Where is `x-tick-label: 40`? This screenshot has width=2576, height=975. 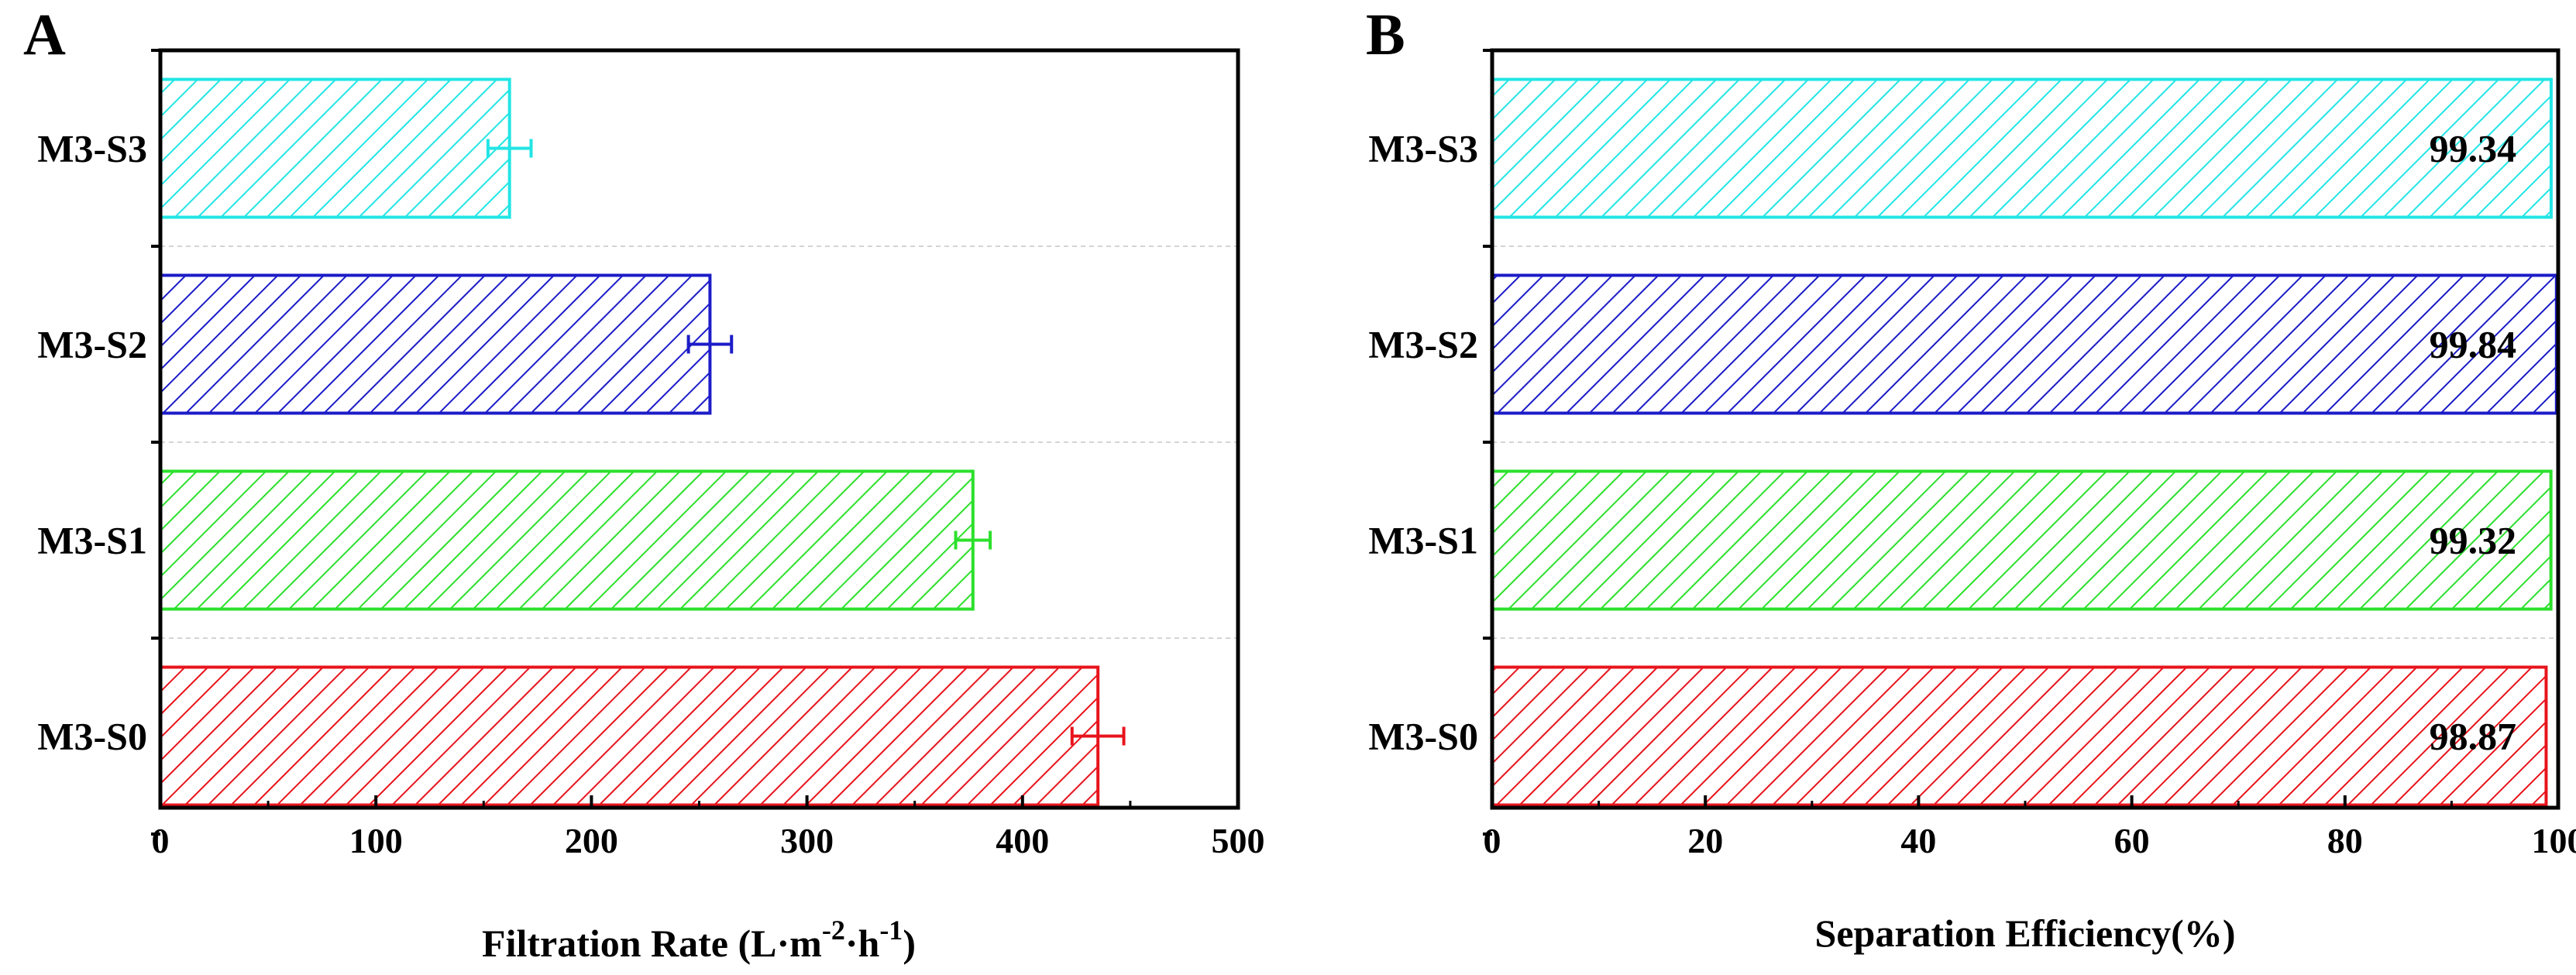 x-tick-label: 40 is located at coordinates (1918, 840).